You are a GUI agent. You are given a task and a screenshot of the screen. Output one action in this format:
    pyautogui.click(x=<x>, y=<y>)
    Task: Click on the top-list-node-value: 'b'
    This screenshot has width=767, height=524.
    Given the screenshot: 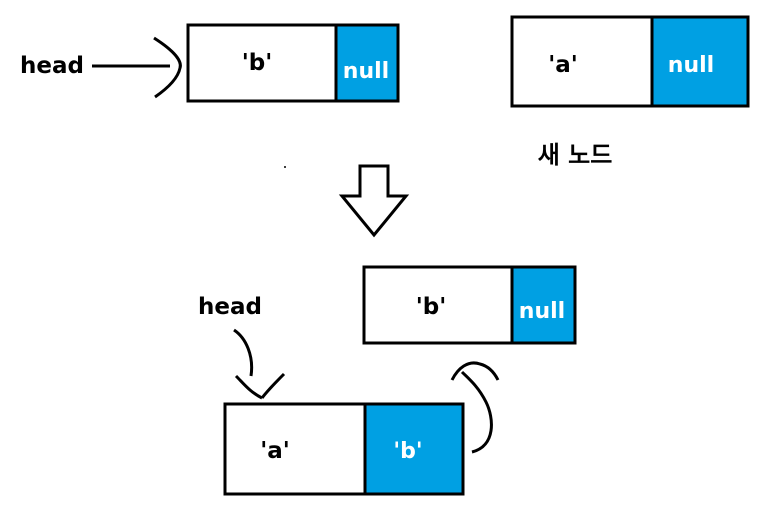 What is the action you would take?
    pyautogui.click(x=257, y=63)
    